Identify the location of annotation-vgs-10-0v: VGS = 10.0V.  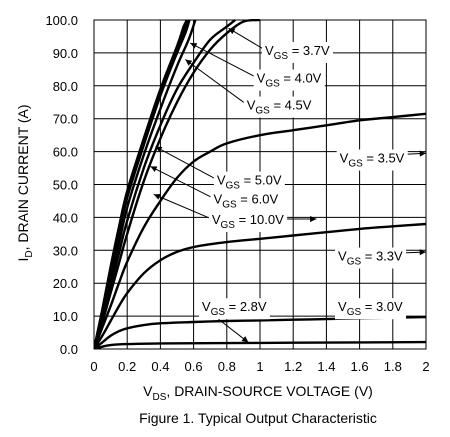
(248, 221).